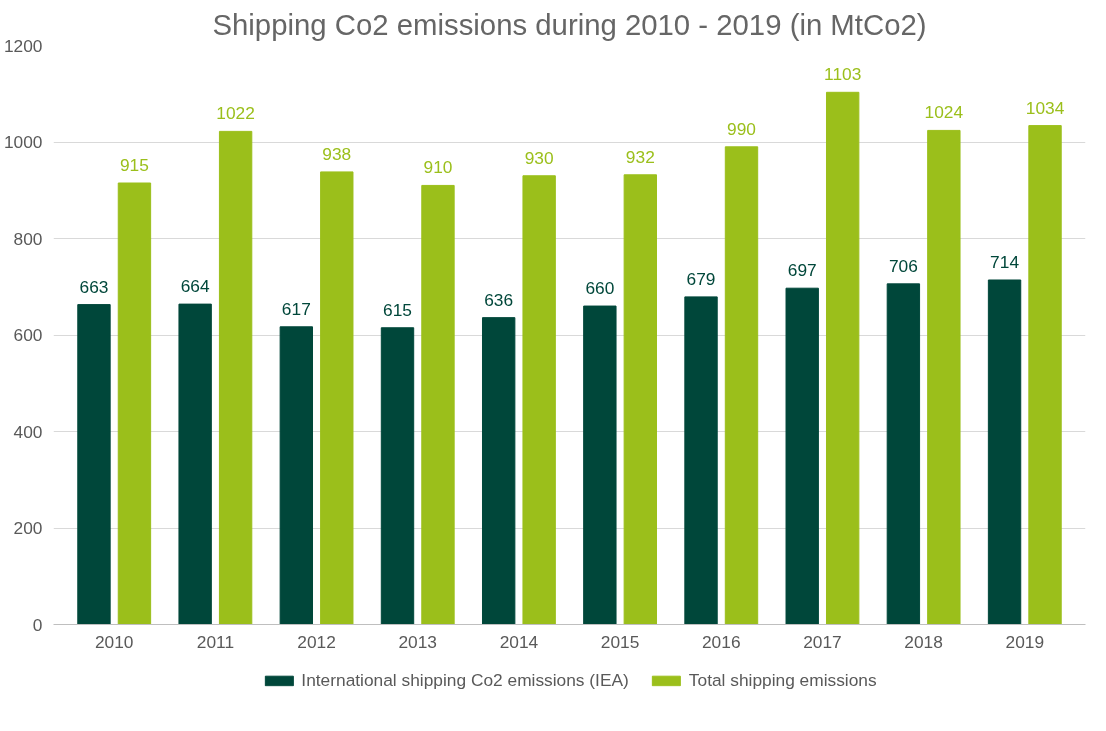 The width and height of the screenshot is (1106, 731). What do you see at coordinates (23, 142) in the screenshot?
I see `y-tick-label: 1000` at bounding box center [23, 142].